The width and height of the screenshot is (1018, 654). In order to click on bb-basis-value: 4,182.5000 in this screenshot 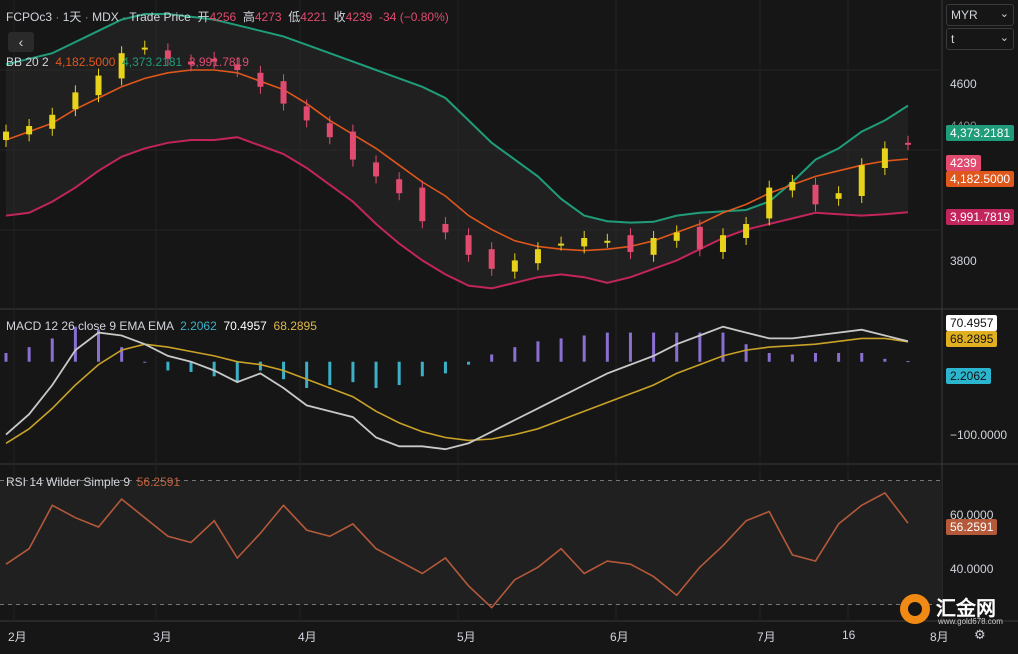, I will do `click(85, 62)`.